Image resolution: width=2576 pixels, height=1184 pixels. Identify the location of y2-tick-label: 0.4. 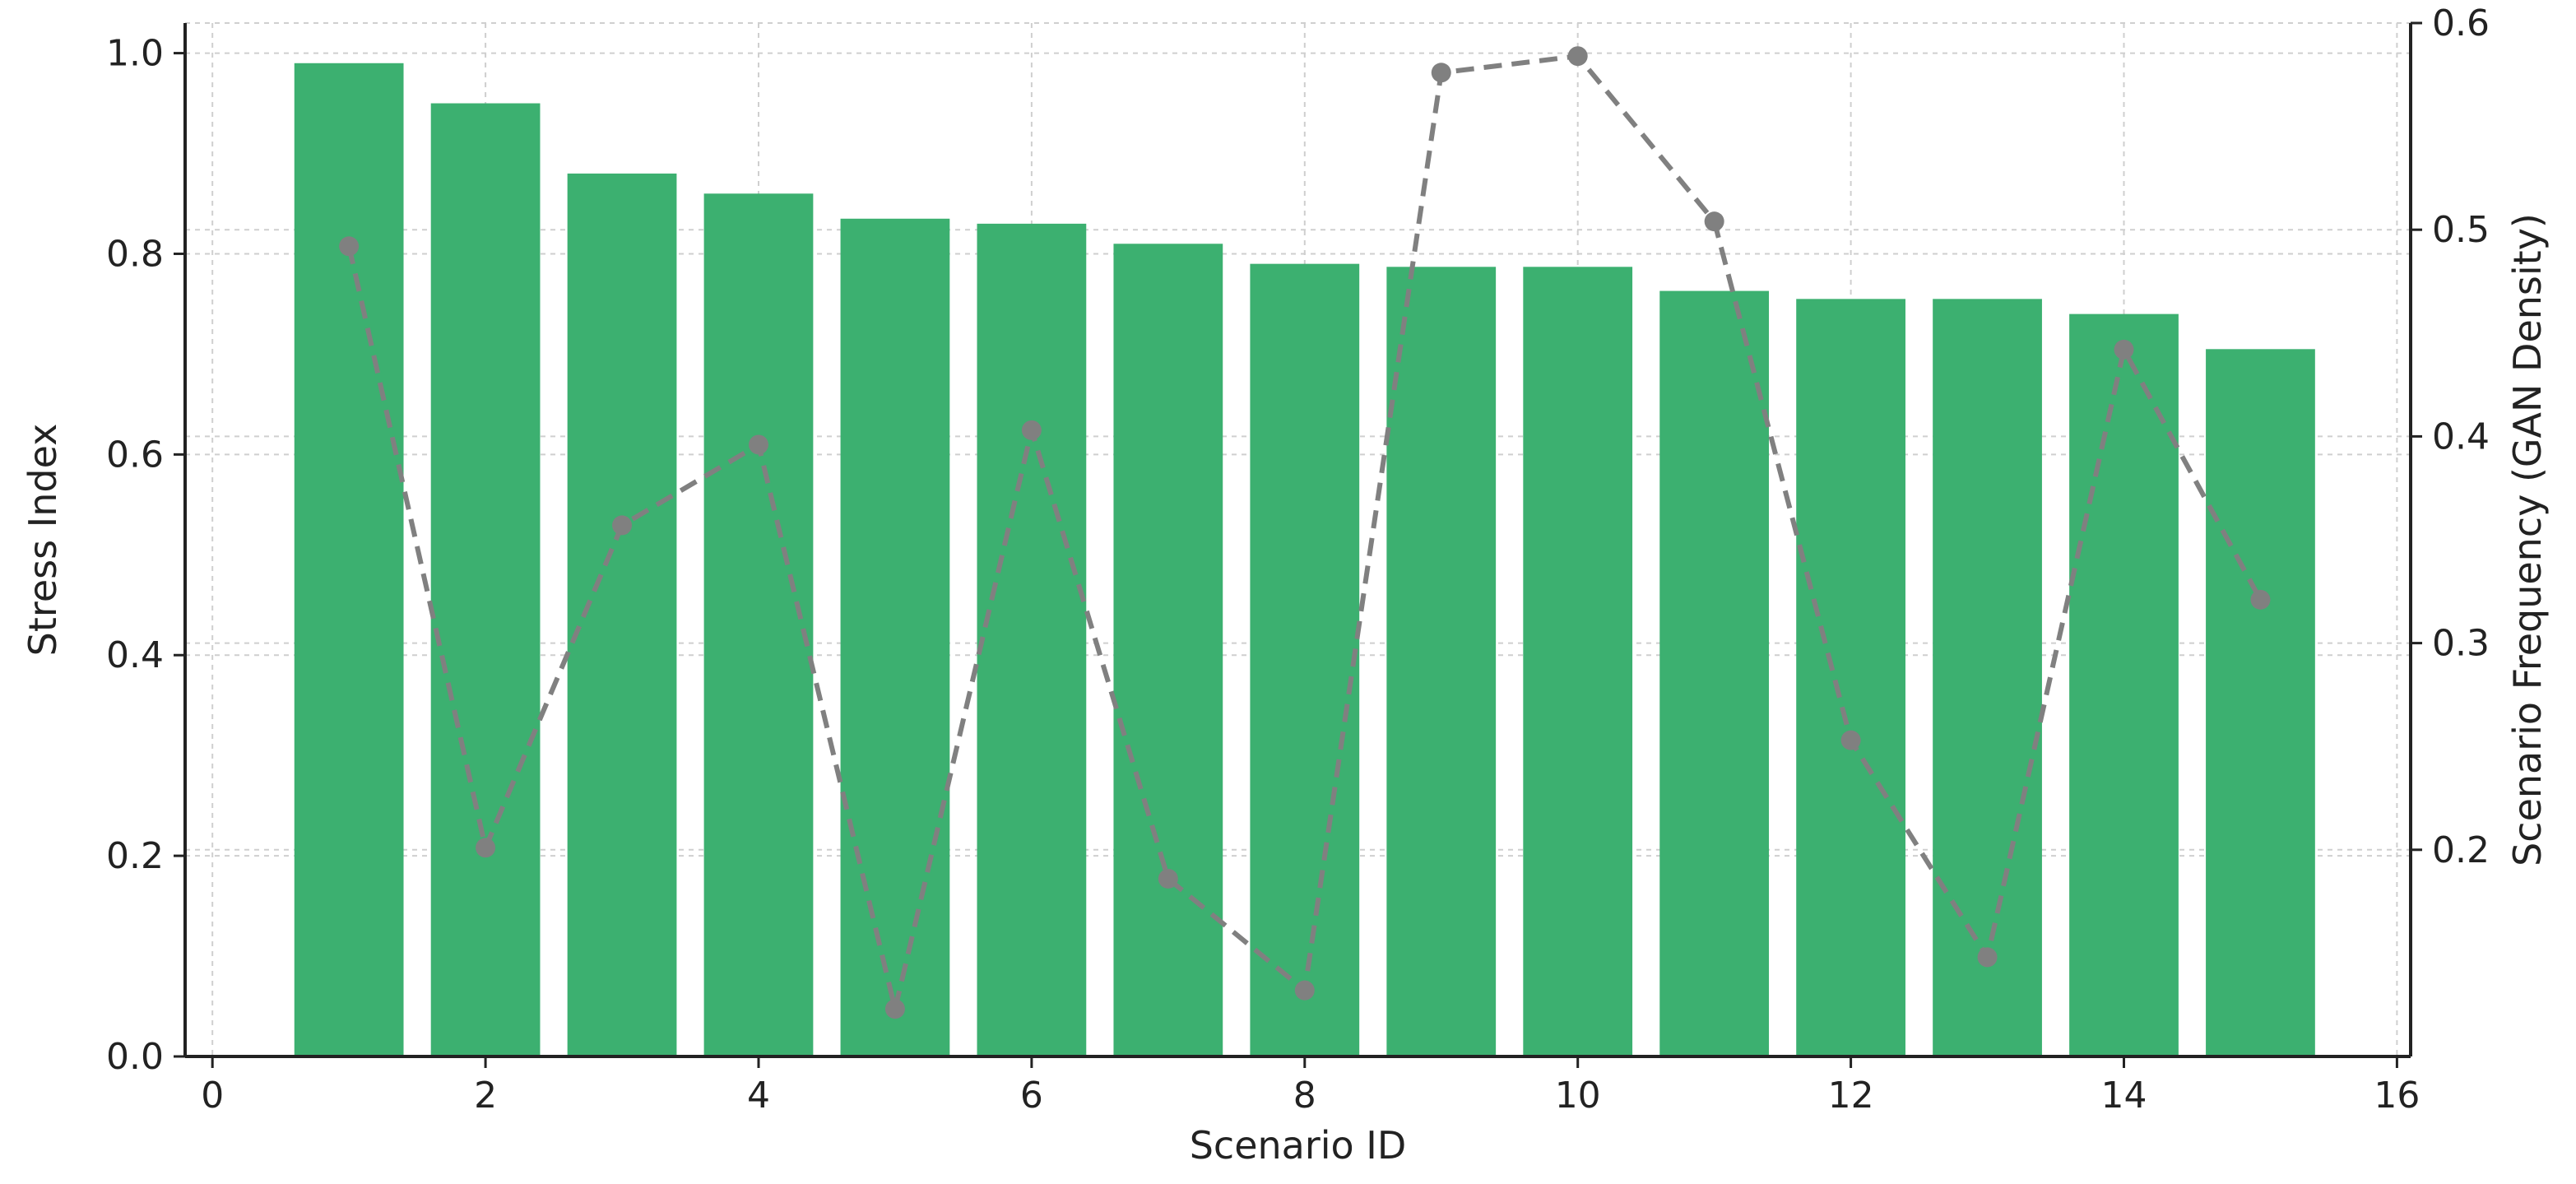
(2461, 437).